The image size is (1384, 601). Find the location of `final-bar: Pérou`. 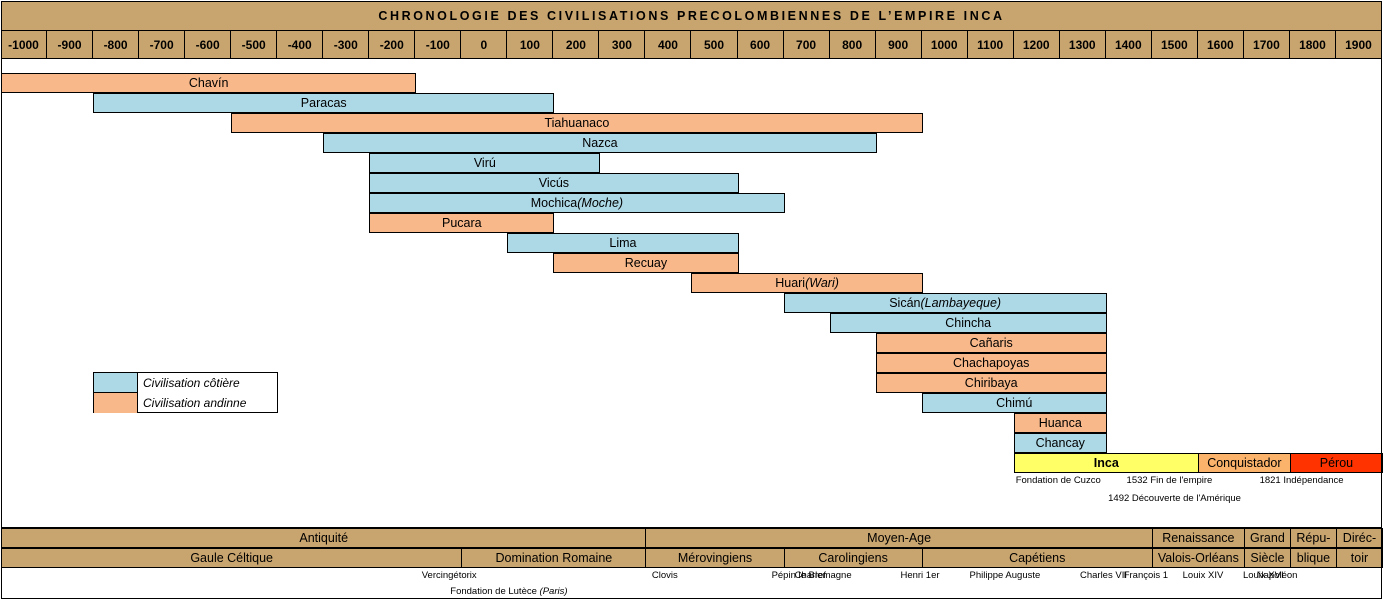

final-bar: Pérou is located at coordinates (1336, 463).